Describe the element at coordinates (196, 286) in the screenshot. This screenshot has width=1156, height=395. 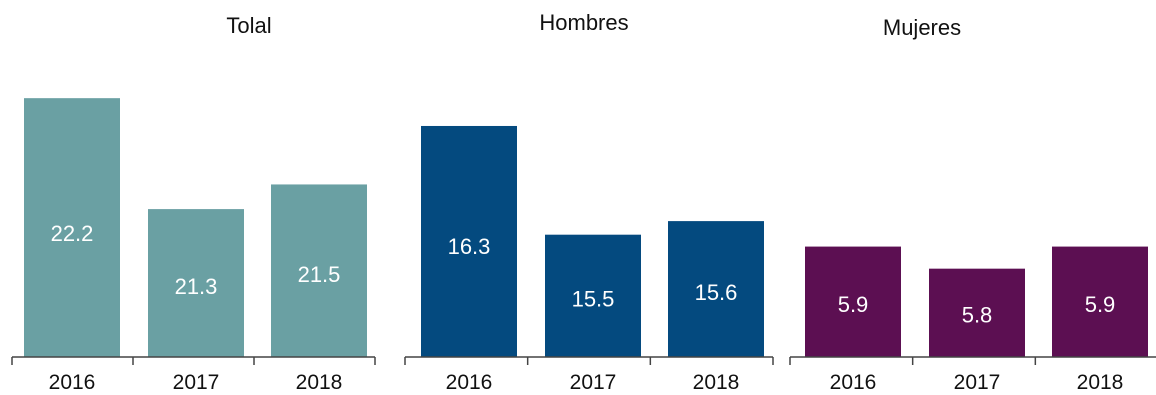
I see `data-label: 21.3` at that location.